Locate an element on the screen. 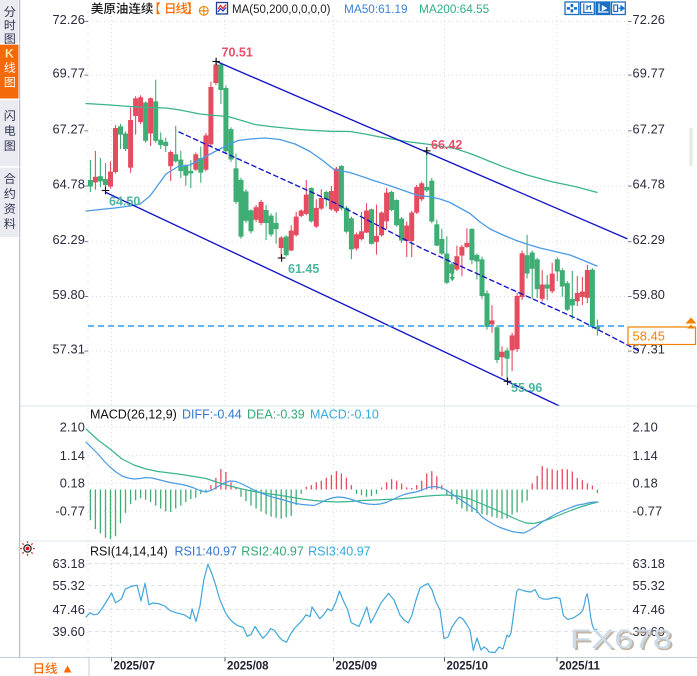 This screenshot has width=697, height=676. svg-text: 55.96 is located at coordinates (526, 388).